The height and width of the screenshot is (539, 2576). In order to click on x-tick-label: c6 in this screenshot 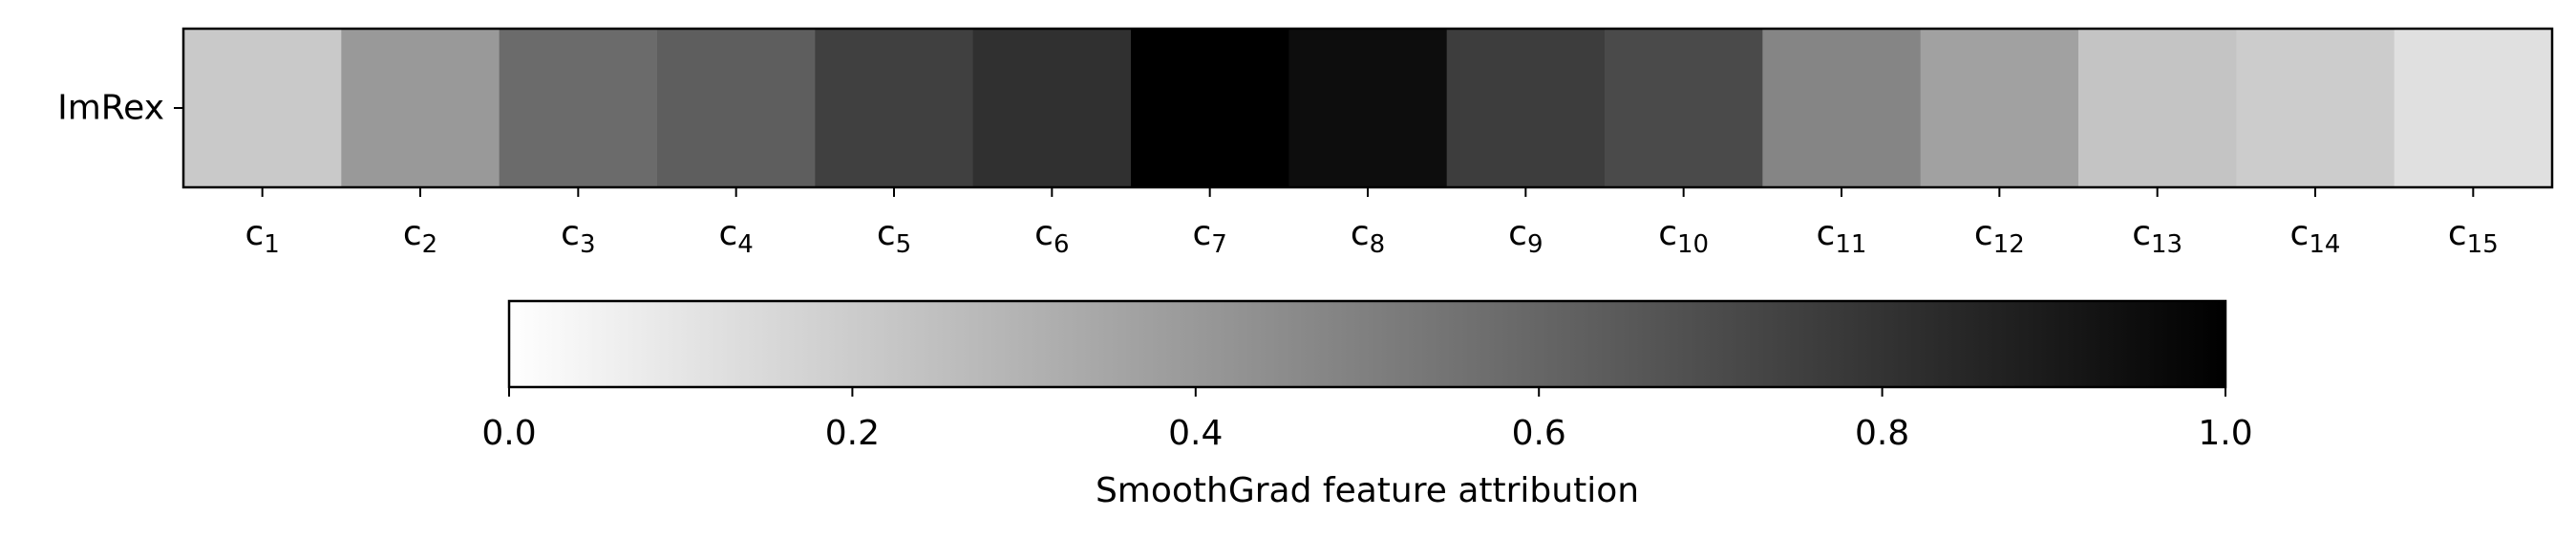, I will do `click(1051, 236)`.